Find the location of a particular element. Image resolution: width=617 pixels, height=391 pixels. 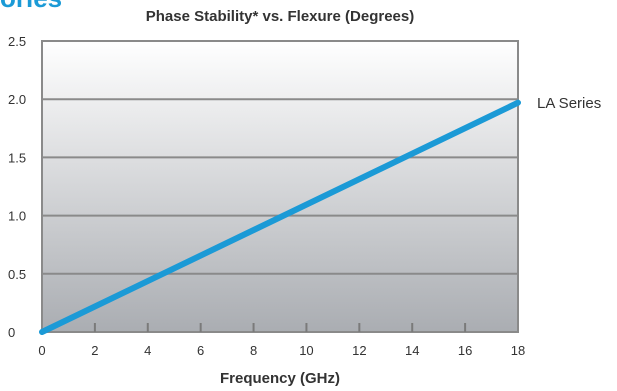

x-tick-label-2: 2 is located at coordinates (94, 350).